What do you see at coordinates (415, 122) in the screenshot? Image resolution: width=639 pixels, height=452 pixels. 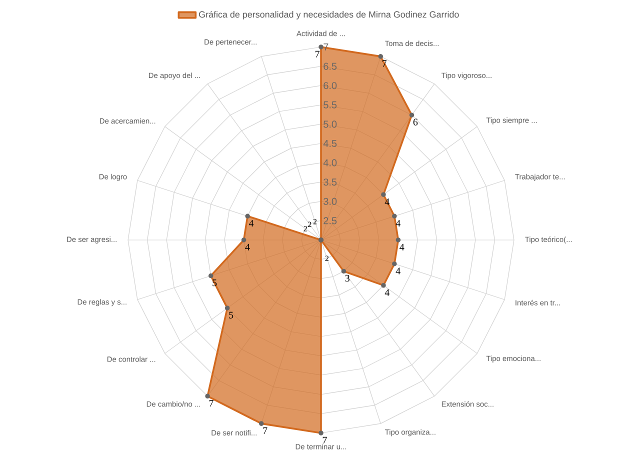 I see `data-label: 6` at bounding box center [415, 122].